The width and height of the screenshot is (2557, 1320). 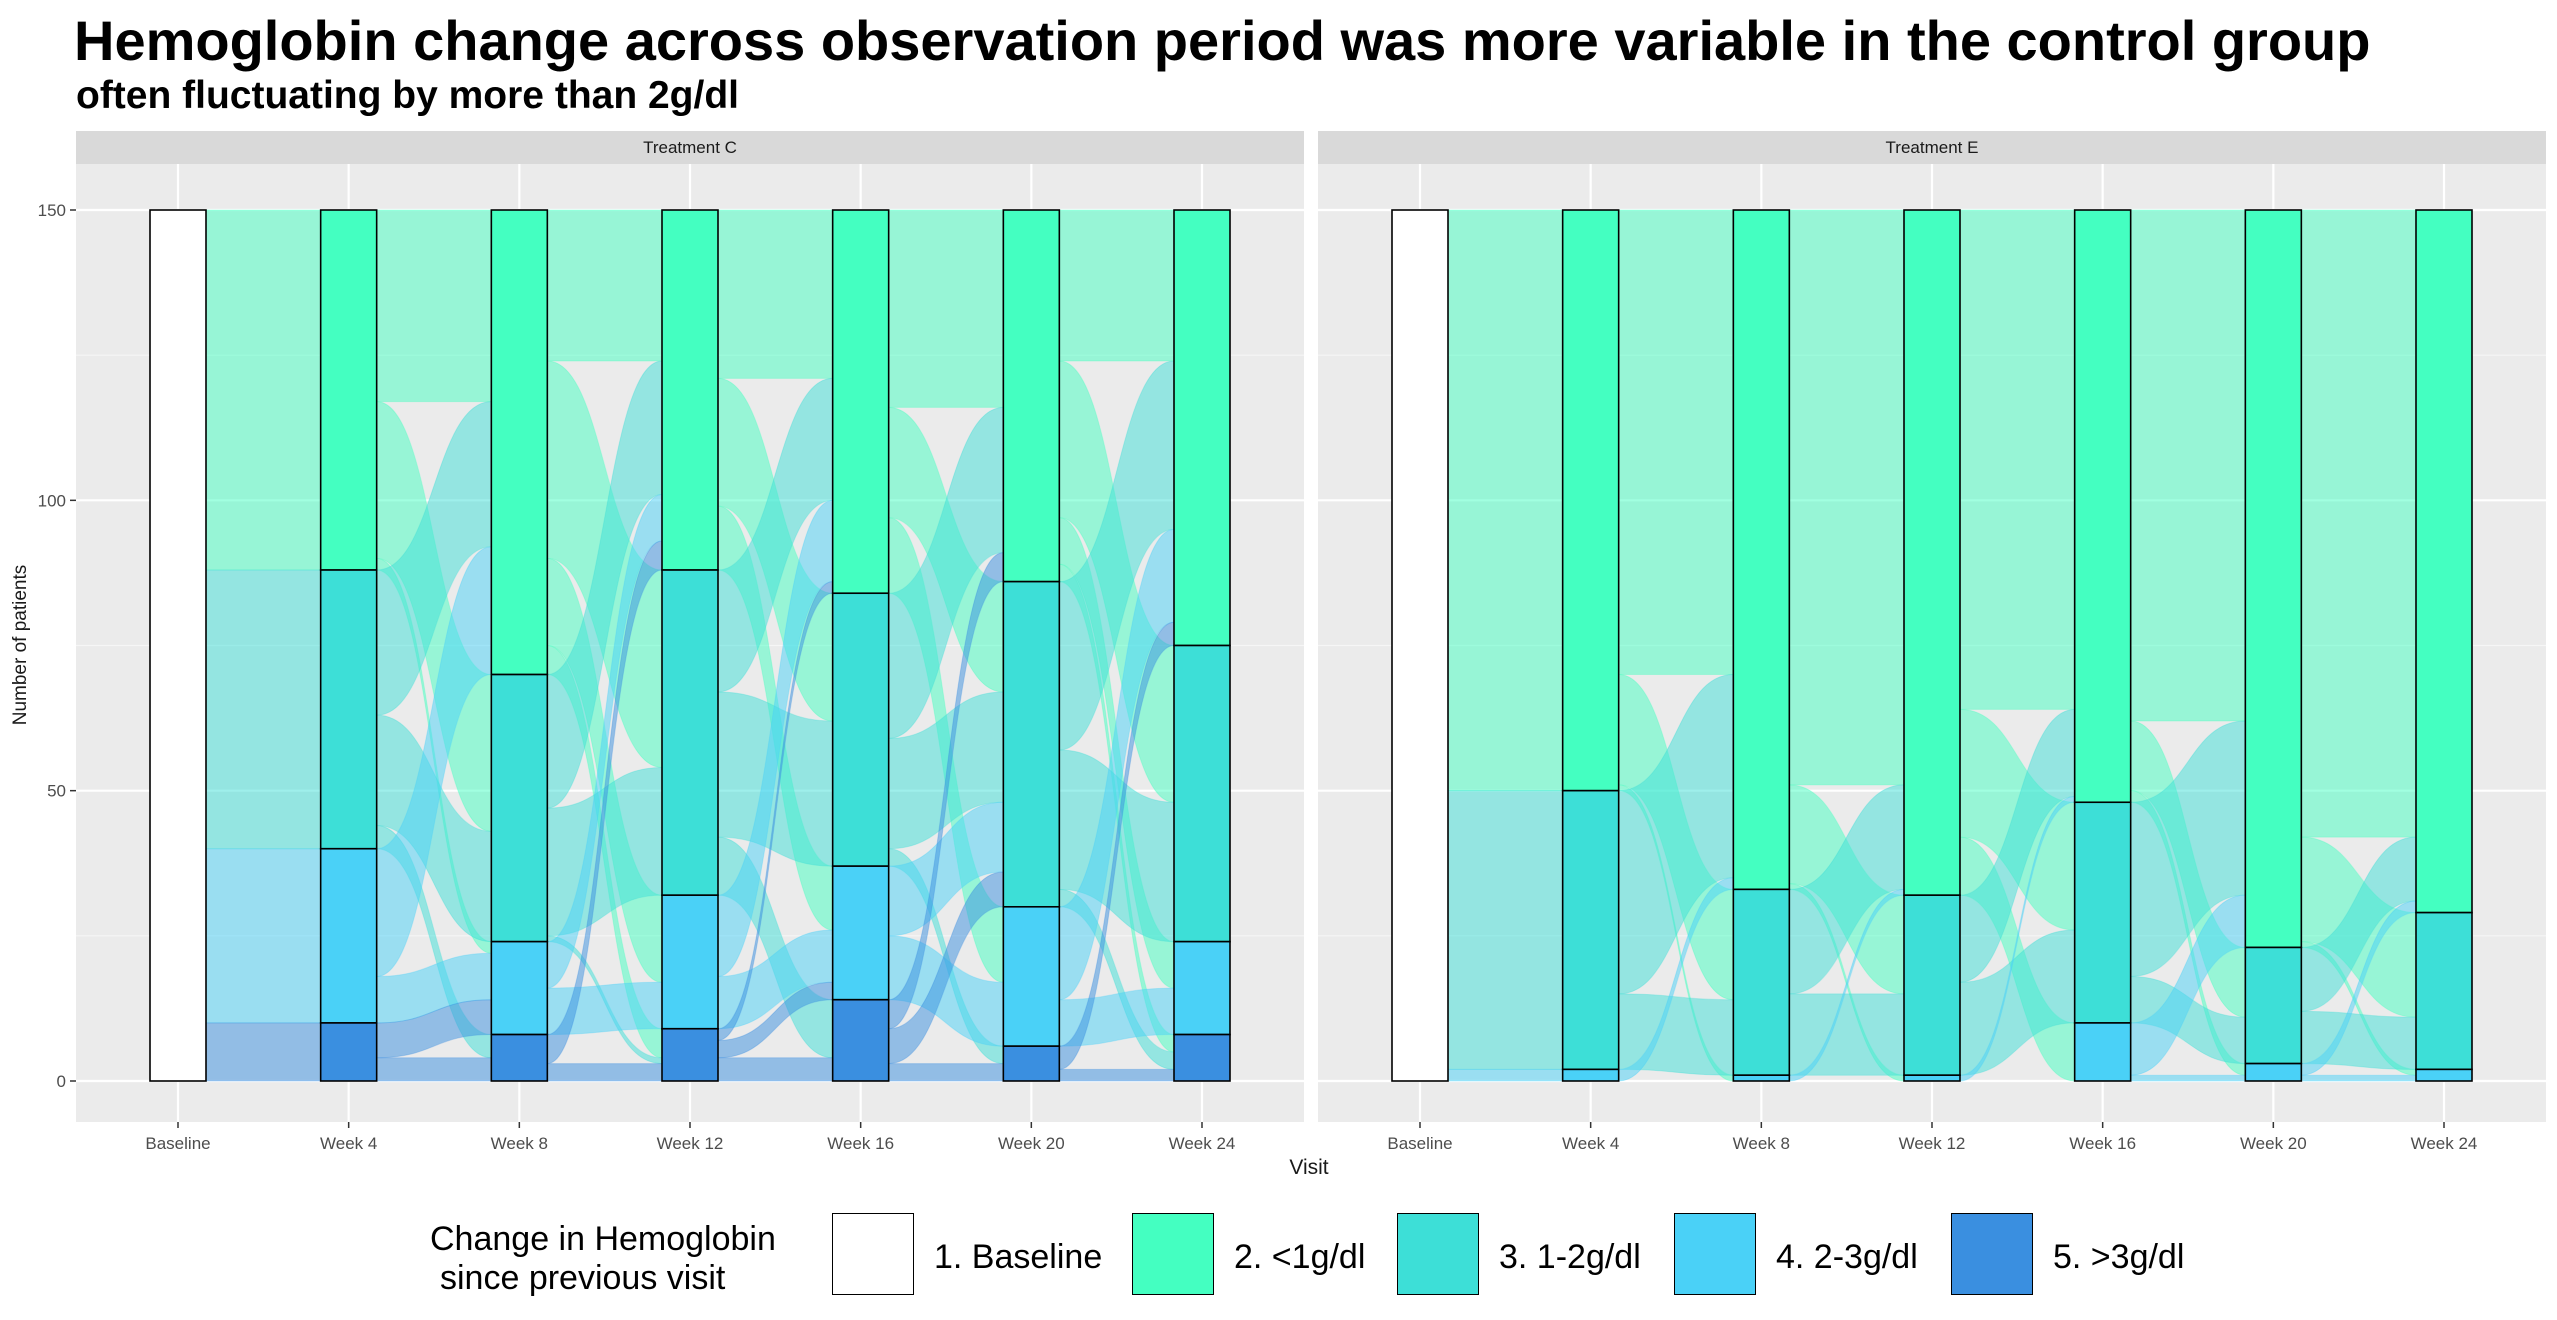 I want to click on legend-title-line: Change in Hemoglobin, so click(x=603, y=1239).